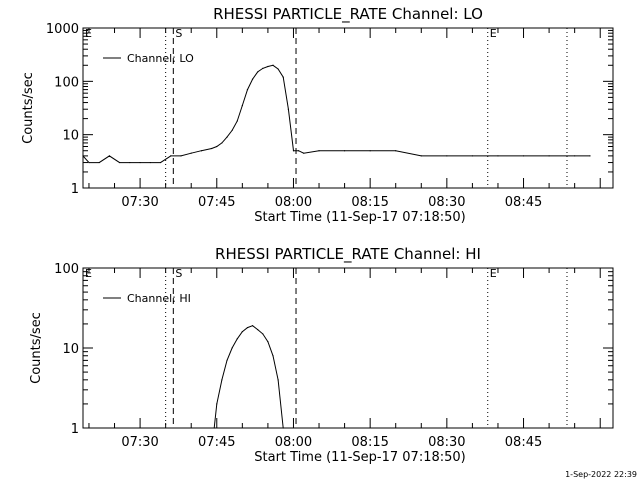 Image resolution: width=640 pixels, height=485 pixels. Describe the element at coordinates (601, 474) in the screenshot. I see `footer-stamp: 1-Sep-2022 22:39` at that location.